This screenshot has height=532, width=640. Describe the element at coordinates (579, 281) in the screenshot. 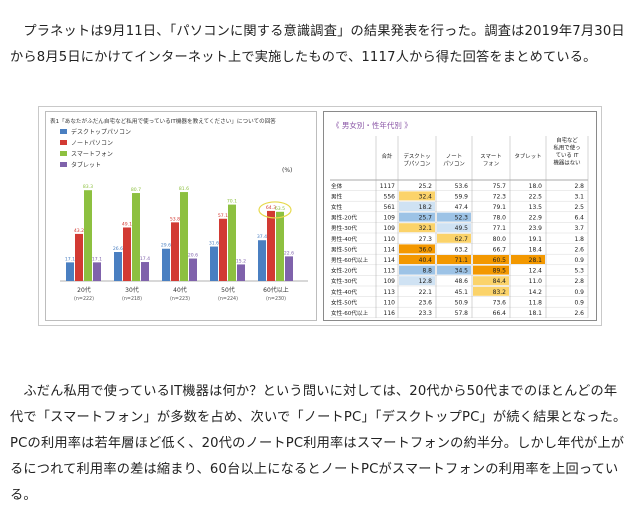

I see `table-cell: 2.8` at that location.